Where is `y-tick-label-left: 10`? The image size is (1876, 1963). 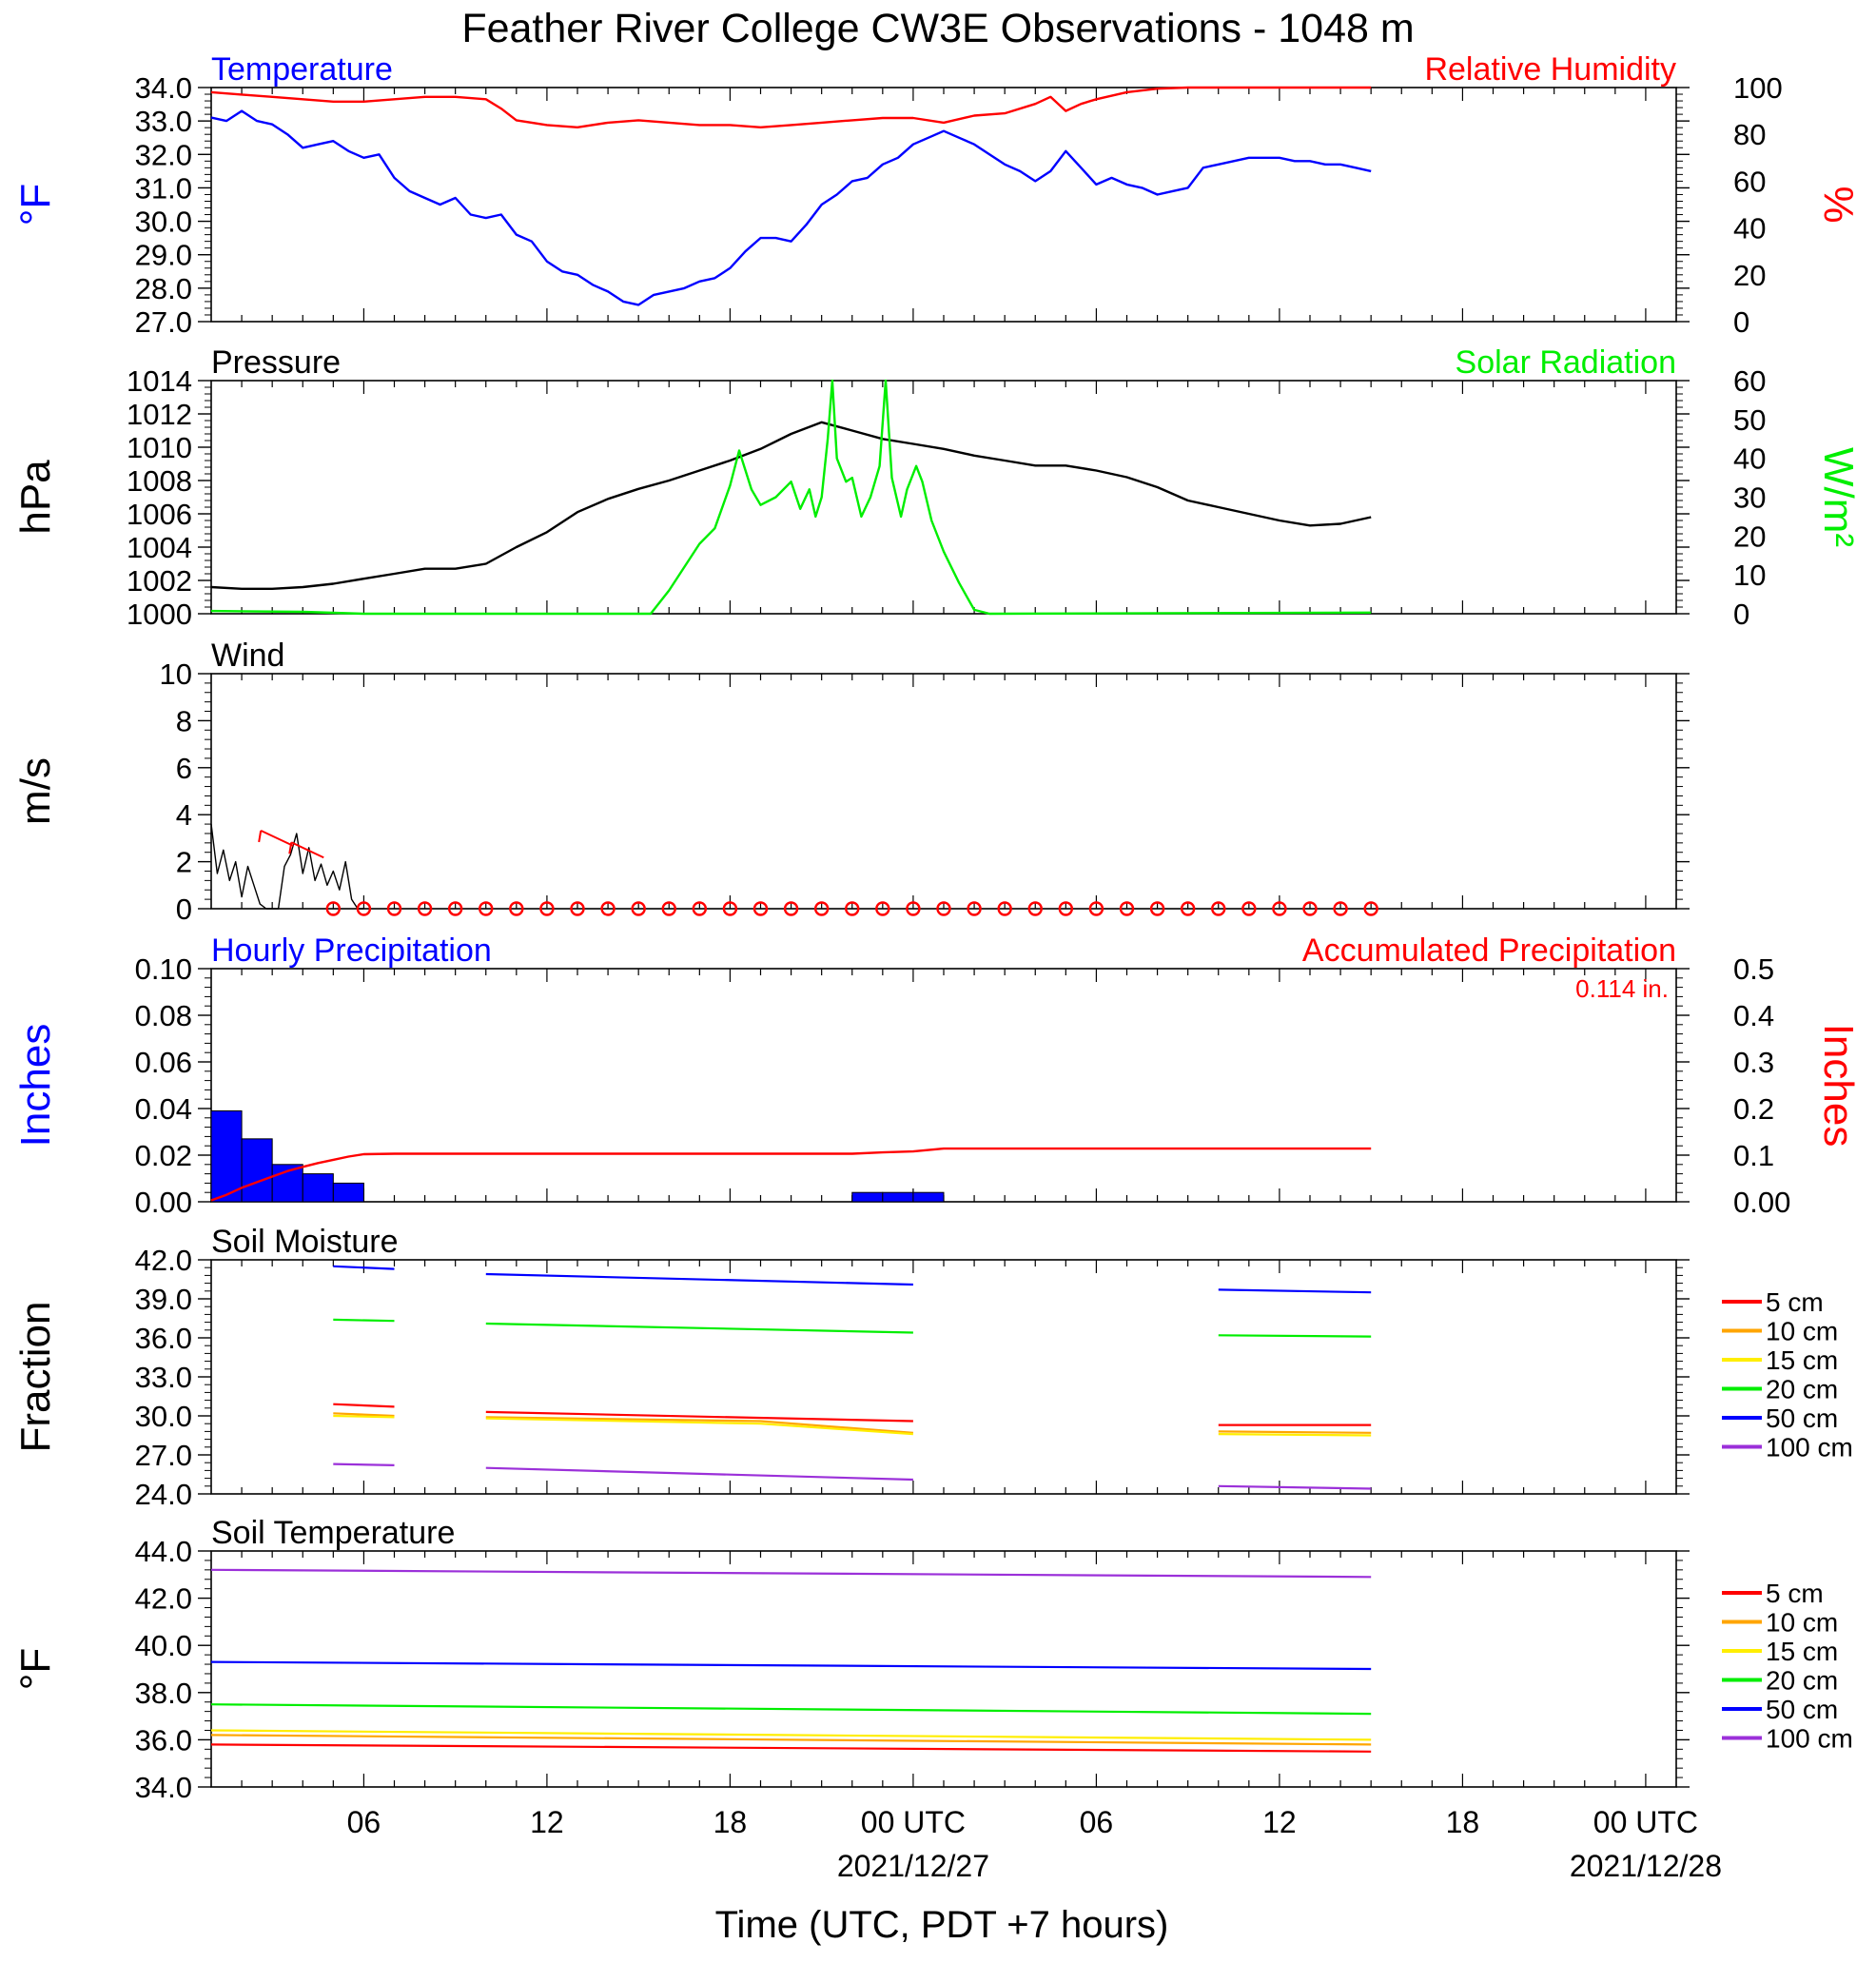 y-tick-label-left: 10 is located at coordinates (176, 674).